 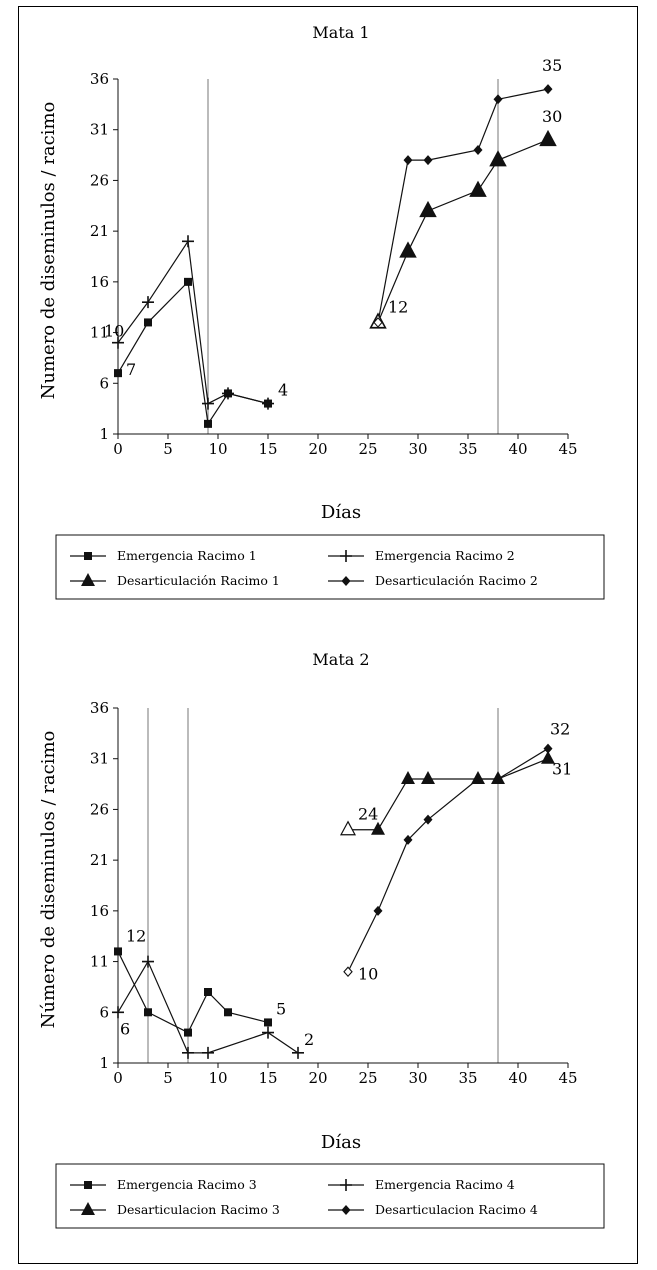 I want to click on legend-label: Desarticulacion Racimo 4, so click(x=456, y=1209).